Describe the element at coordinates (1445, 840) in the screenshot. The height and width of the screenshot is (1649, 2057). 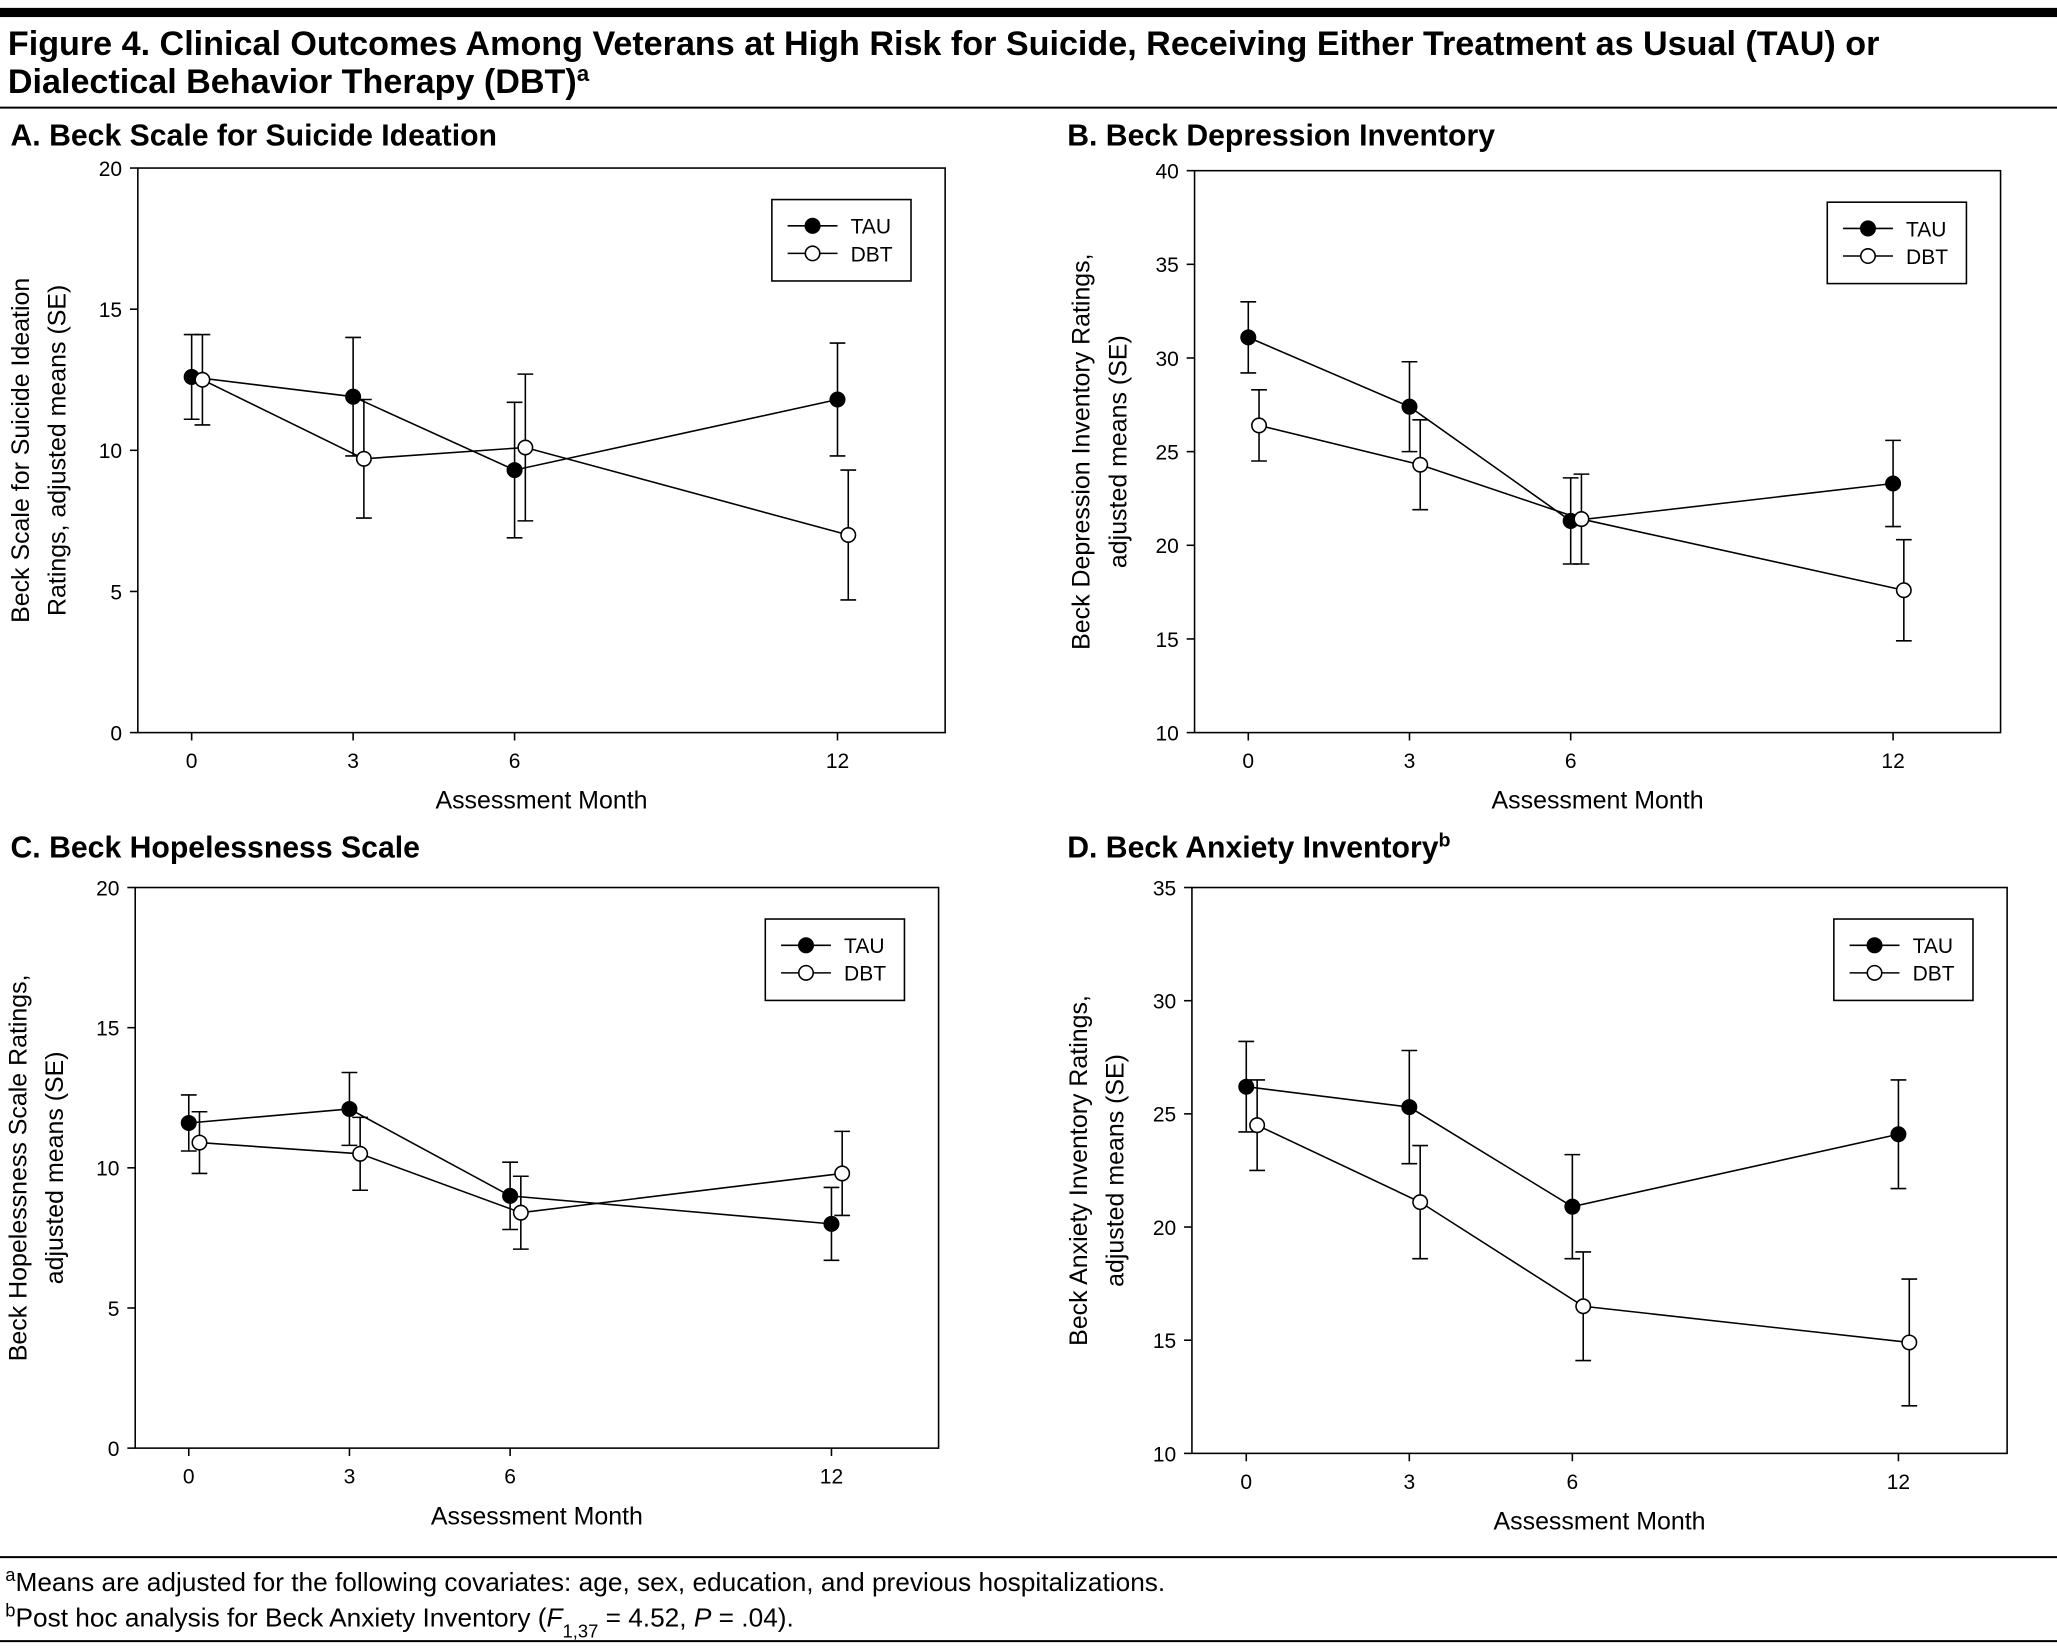
I see `panel-title-sup: b` at that location.